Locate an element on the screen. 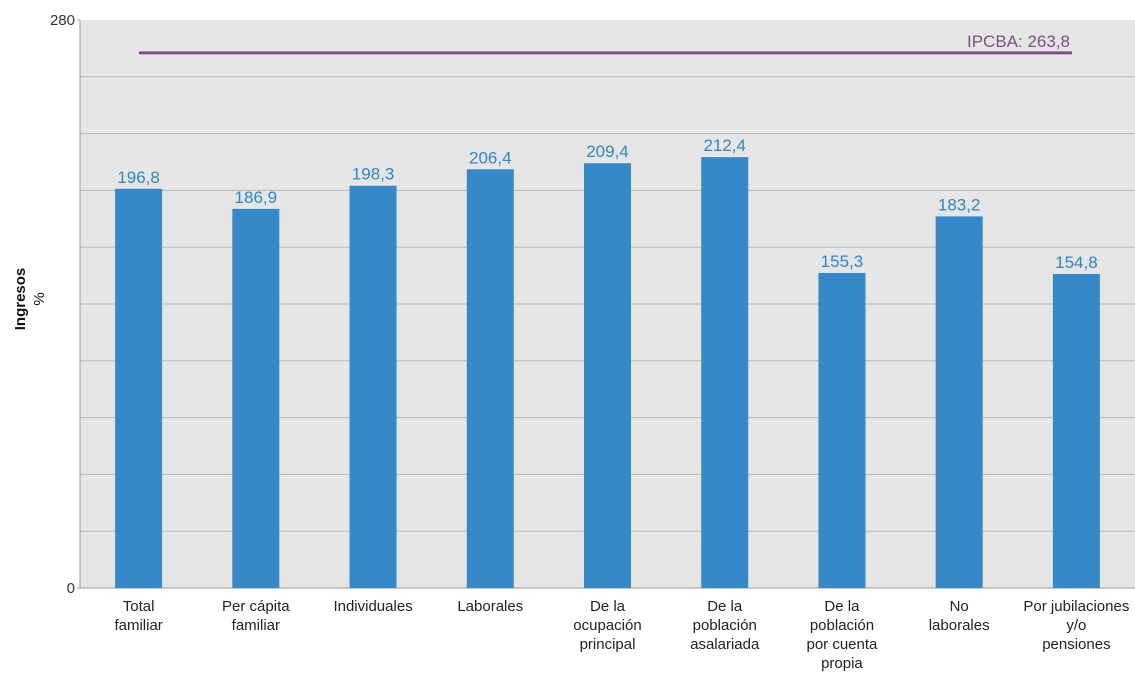 The image size is (1135, 682). data-label: 209,4 is located at coordinates (607, 151).